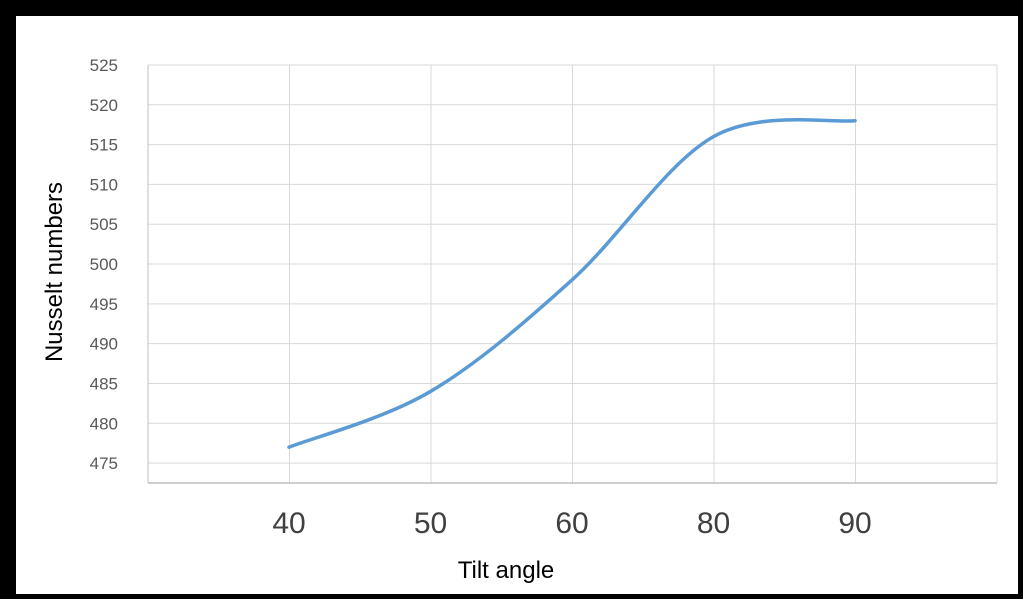 The width and height of the screenshot is (1023, 599). What do you see at coordinates (8, 299) in the screenshot?
I see `frame-border-left` at bounding box center [8, 299].